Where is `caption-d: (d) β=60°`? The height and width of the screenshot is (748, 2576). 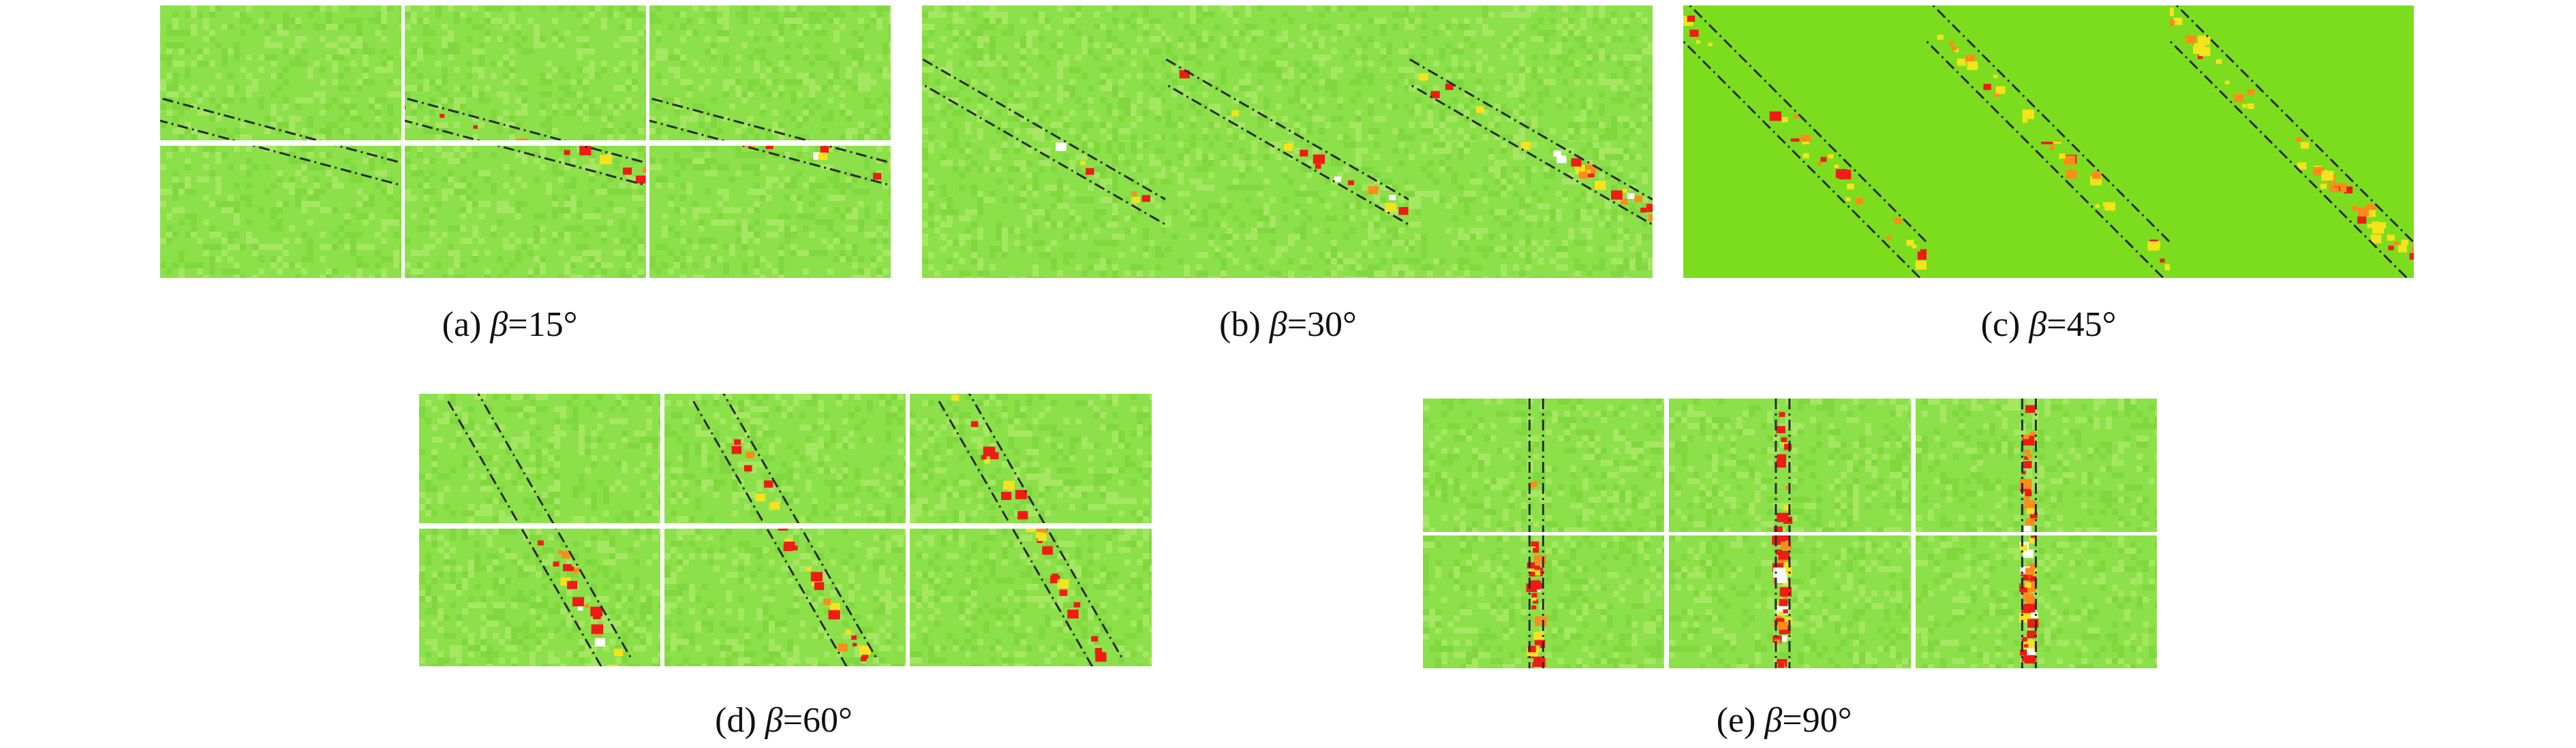 caption-d: (d) β=60° is located at coordinates (784, 721).